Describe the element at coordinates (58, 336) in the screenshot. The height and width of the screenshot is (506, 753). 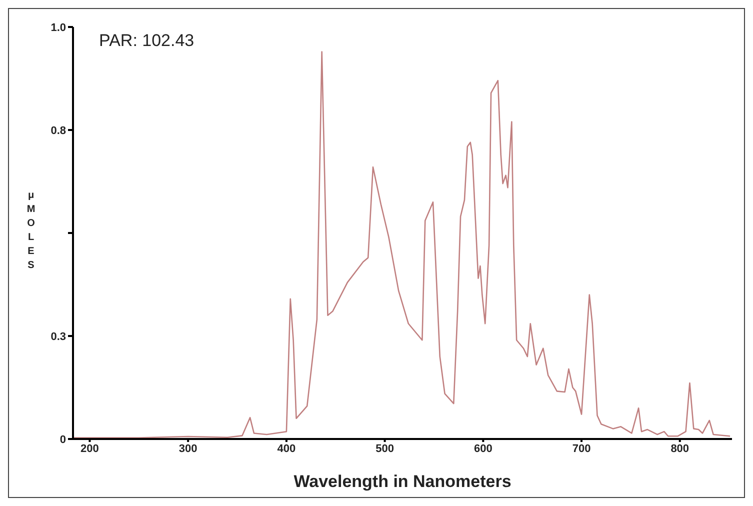
I see `y-tick-label: 0.3` at that location.